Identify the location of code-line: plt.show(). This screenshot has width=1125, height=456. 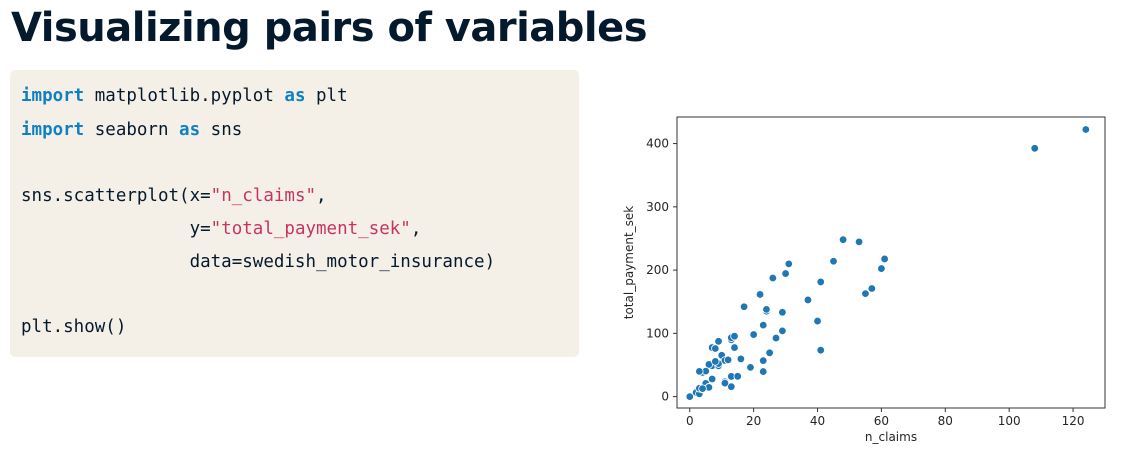
(73, 327).